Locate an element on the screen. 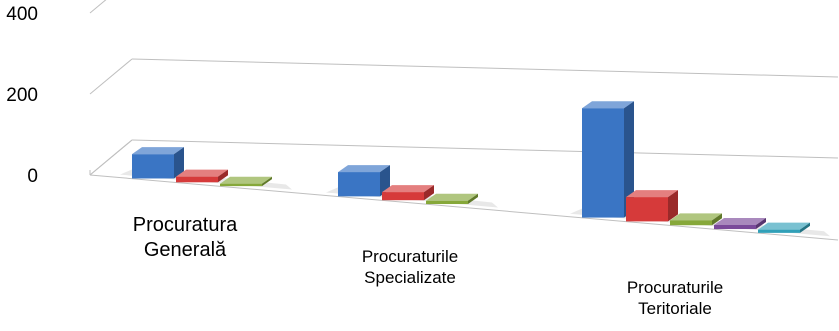 The width and height of the screenshot is (839, 331). bar-c0-s1 is located at coordinates (202, 176).